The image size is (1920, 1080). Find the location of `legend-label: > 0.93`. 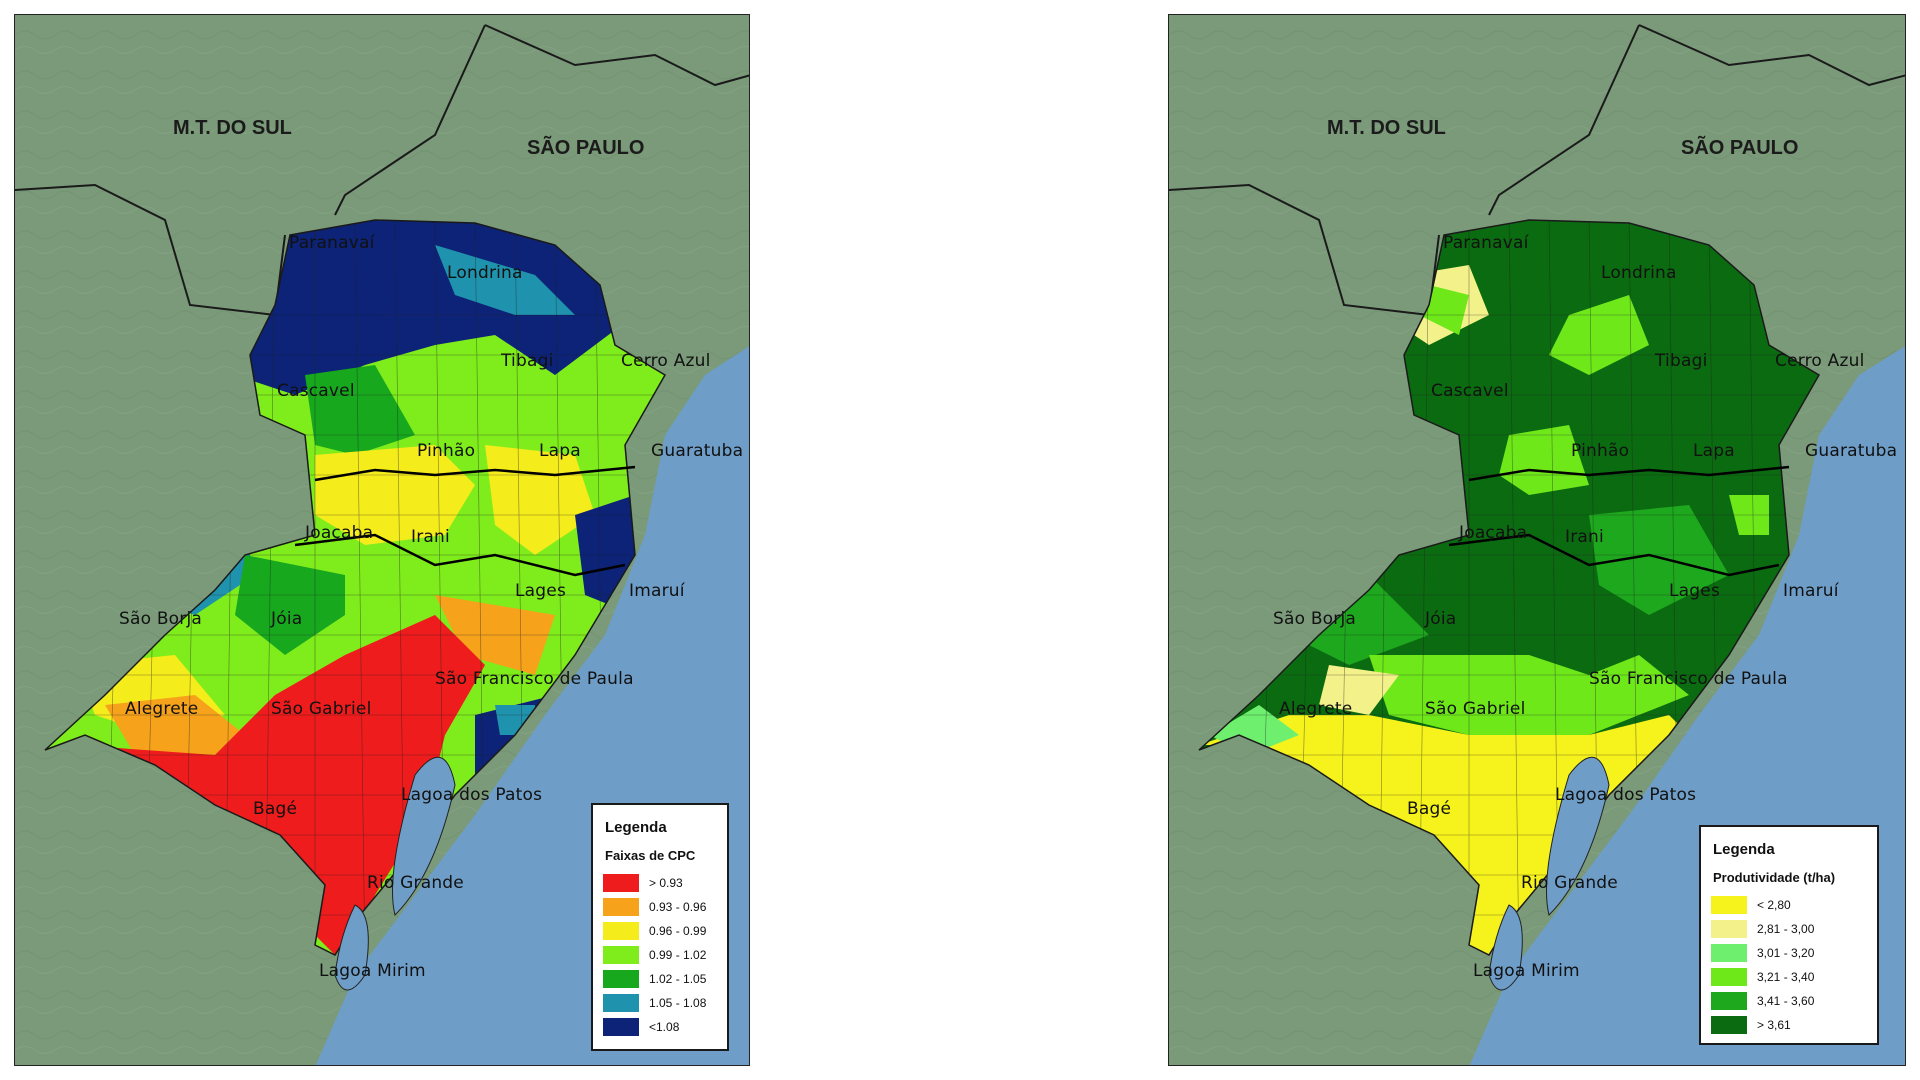

legend-label: > 0.93 is located at coordinates (666, 883).